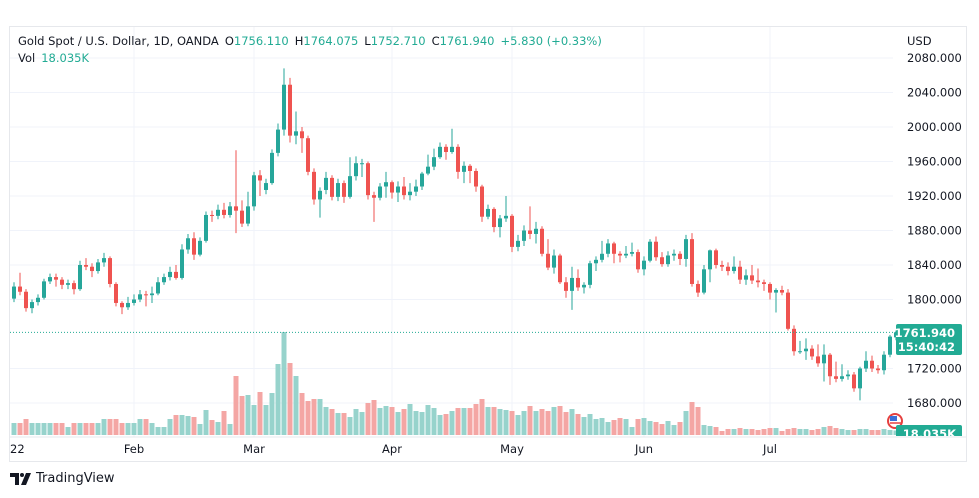 Image resolution: width=979 pixels, height=498 pixels. I want to click on tradingview-logo: TradingView, so click(62, 478).